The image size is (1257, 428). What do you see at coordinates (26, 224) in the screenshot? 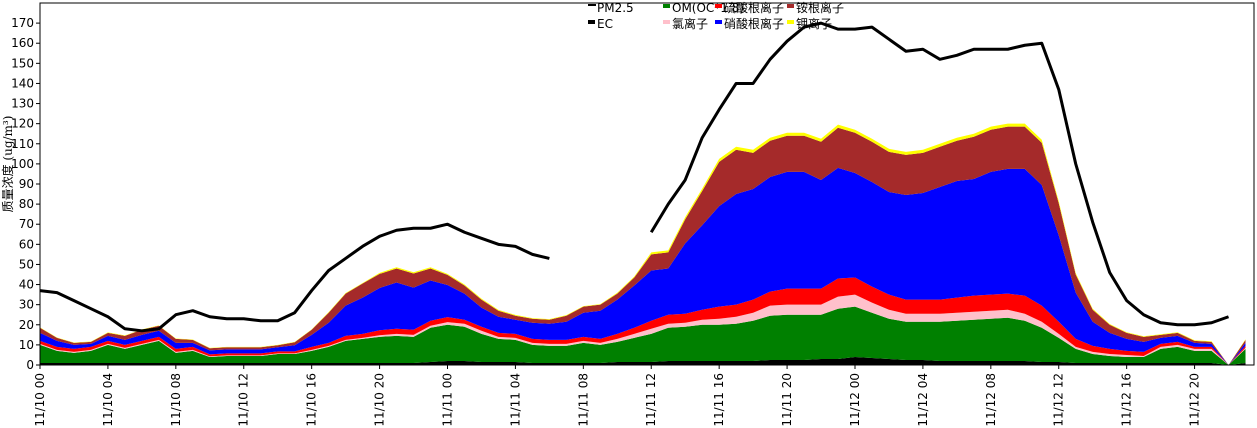
I see `y-tick-label: 70` at bounding box center [26, 224].